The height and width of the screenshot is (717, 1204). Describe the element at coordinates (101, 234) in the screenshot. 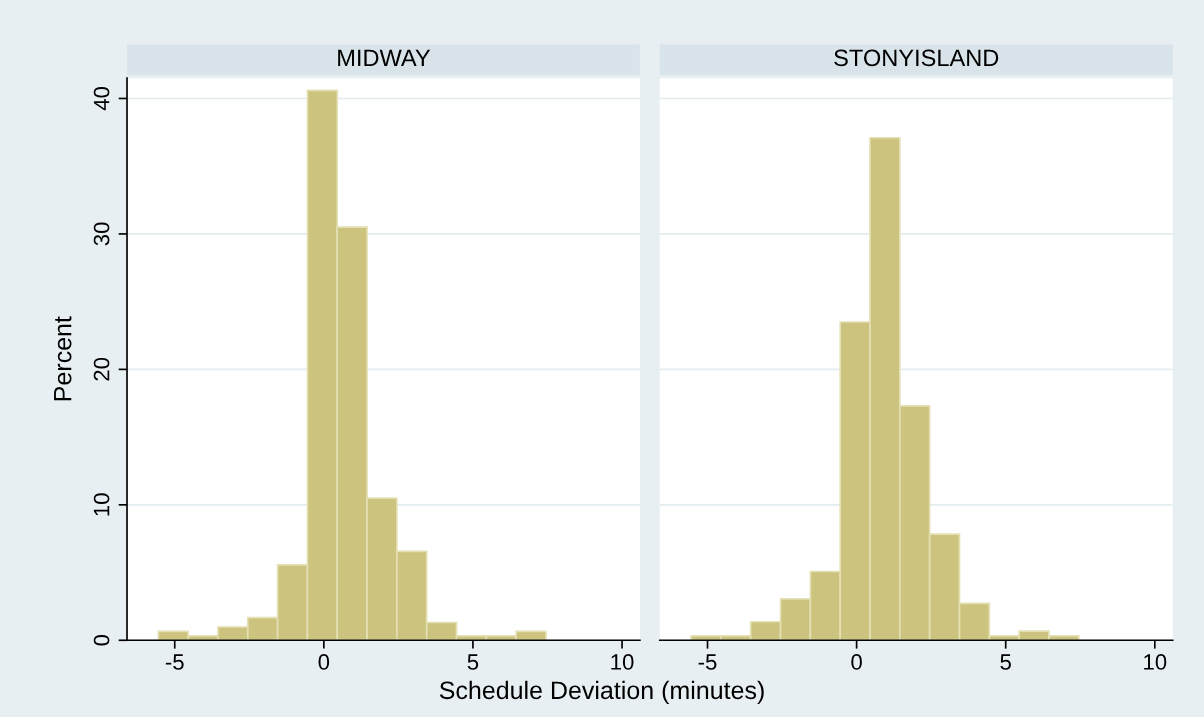

I see `y-tick-label: 30` at that location.